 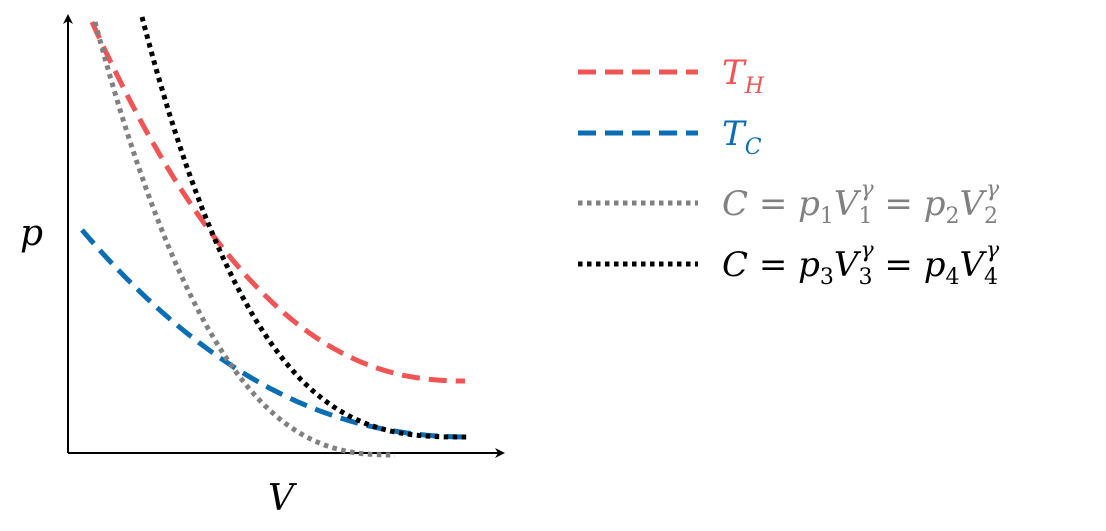 What do you see at coordinates (861, 264) in the screenshot?
I see `legend-label-adiabat-34: C = p3V3γ = p4V4γ` at bounding box center [861, 264].